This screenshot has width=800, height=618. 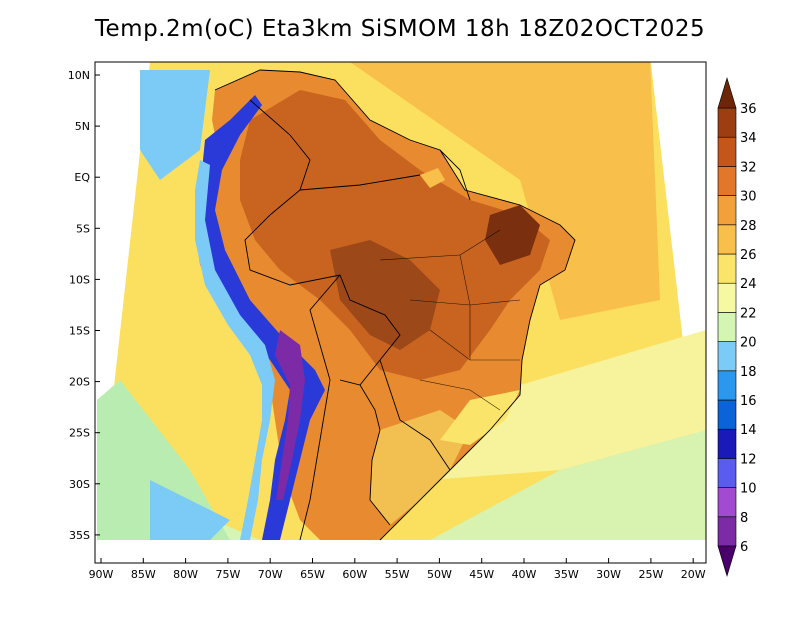 I want to click on lat-tick-label: 10N, so click(x=79, y=75).